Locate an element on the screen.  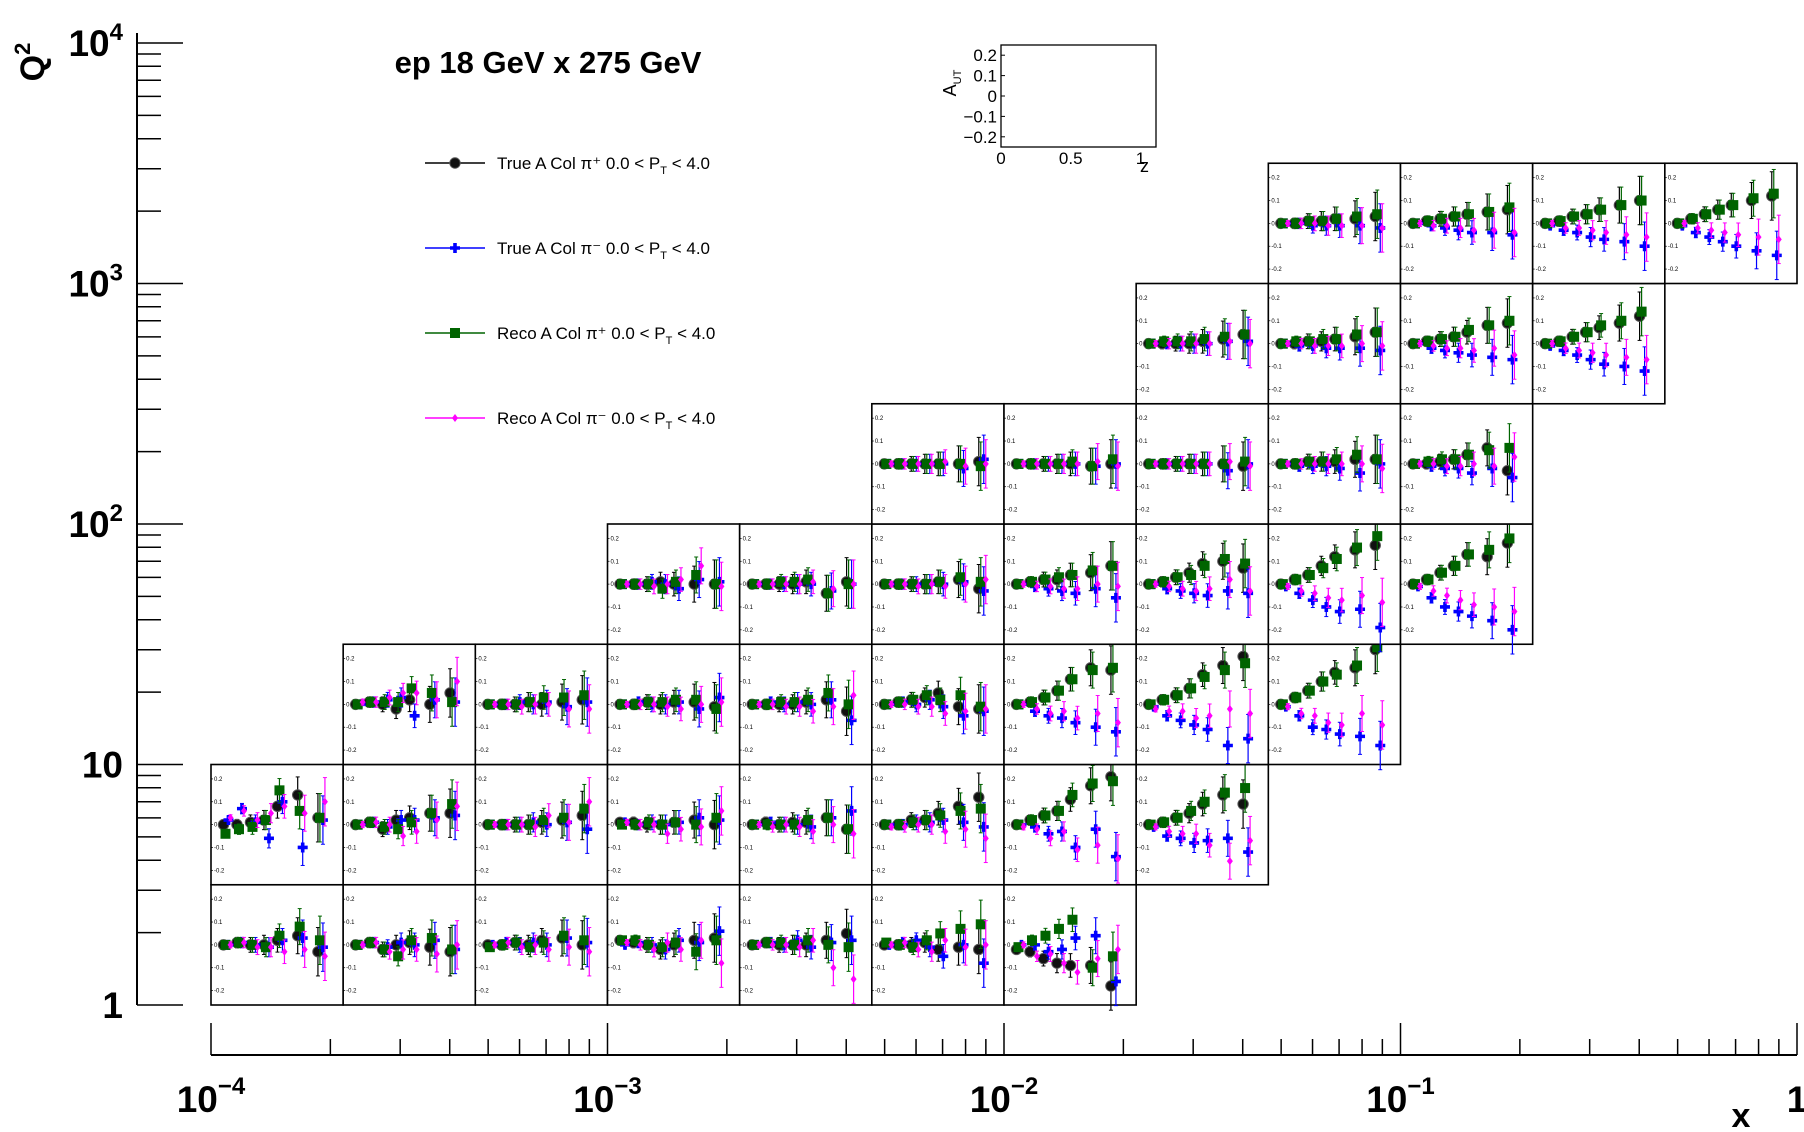
marker-true-pi-plus is located at coordinates (958, 706).